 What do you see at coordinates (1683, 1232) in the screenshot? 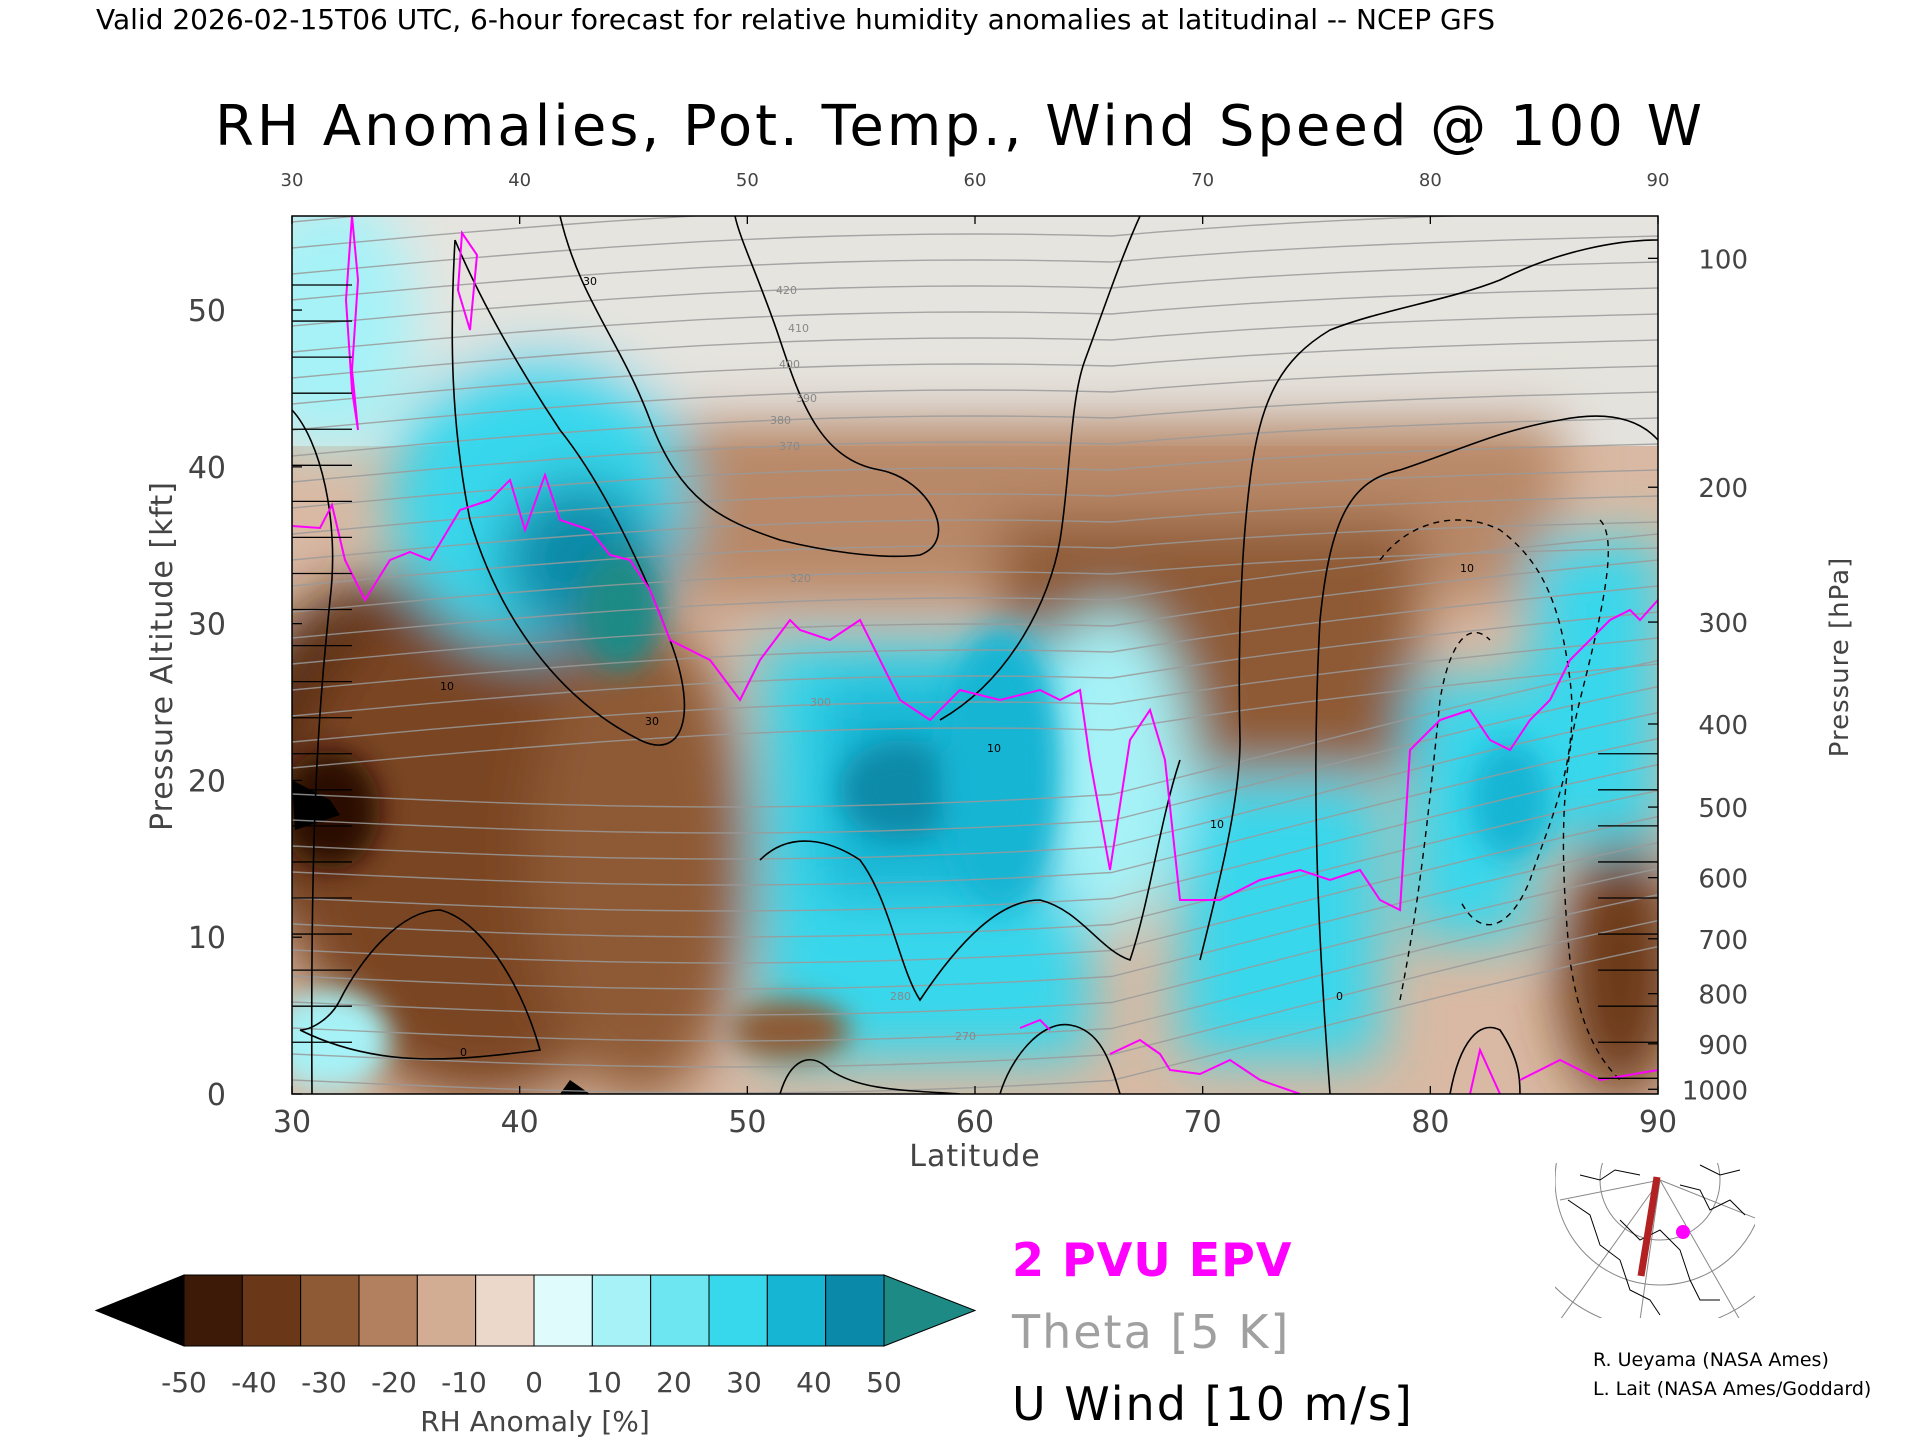
I see `inset-marker-dot` at bounding box center [1683, 1232].